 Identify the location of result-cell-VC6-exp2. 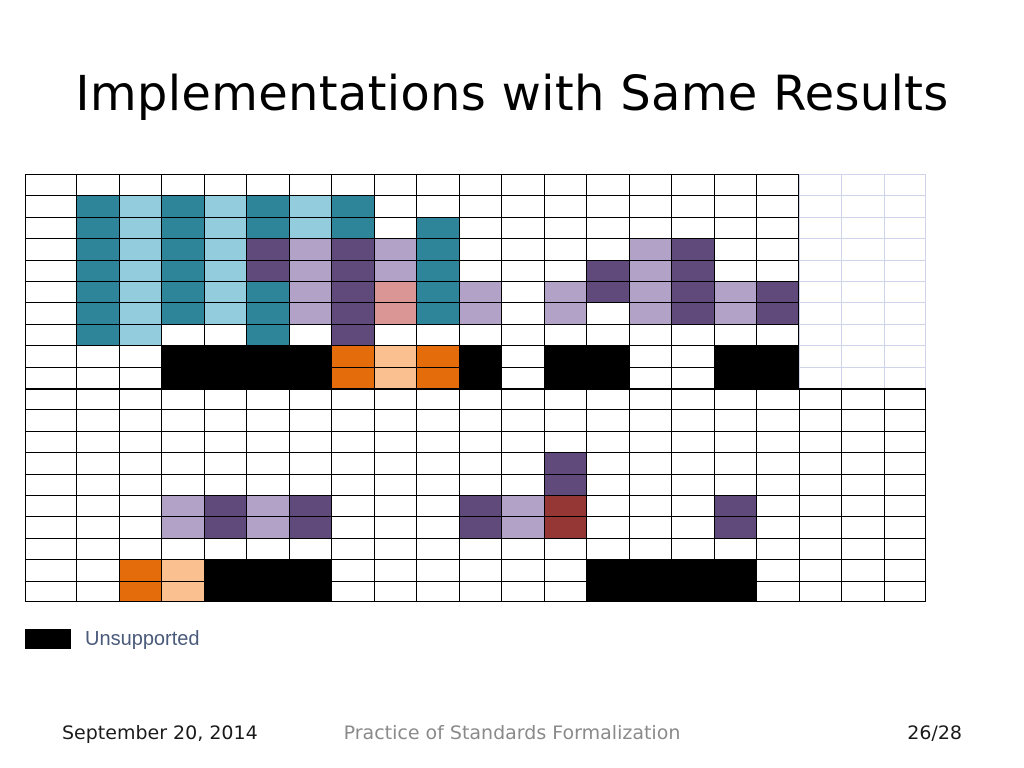
(564, 356).